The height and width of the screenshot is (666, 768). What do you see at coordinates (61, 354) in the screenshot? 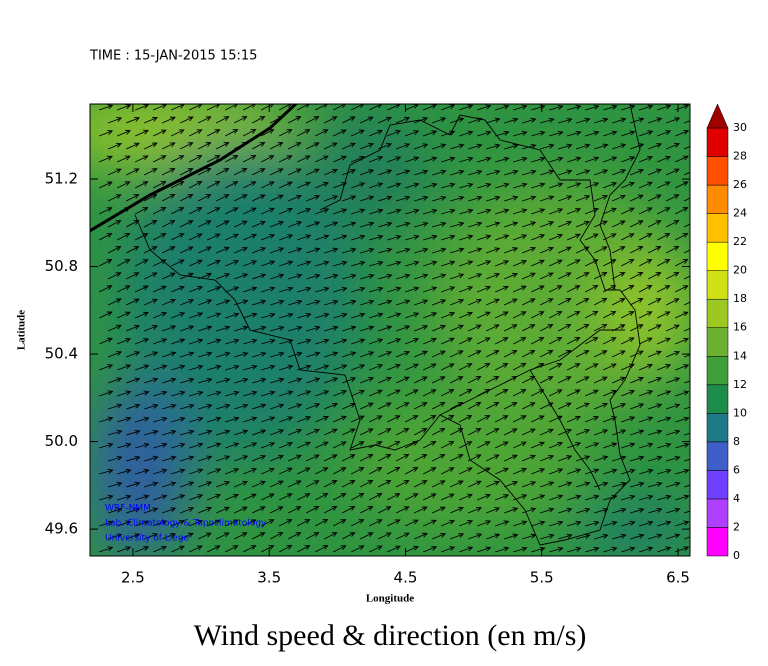
I see `y-tick-label: 50.4` at bounding box center [61, 354].